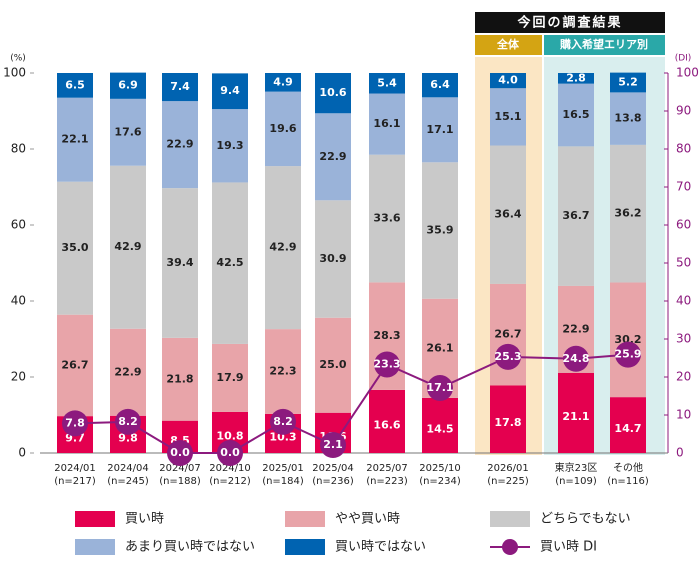  I want to click on x-tick-sublabel: (n=223), so click(387, 481).